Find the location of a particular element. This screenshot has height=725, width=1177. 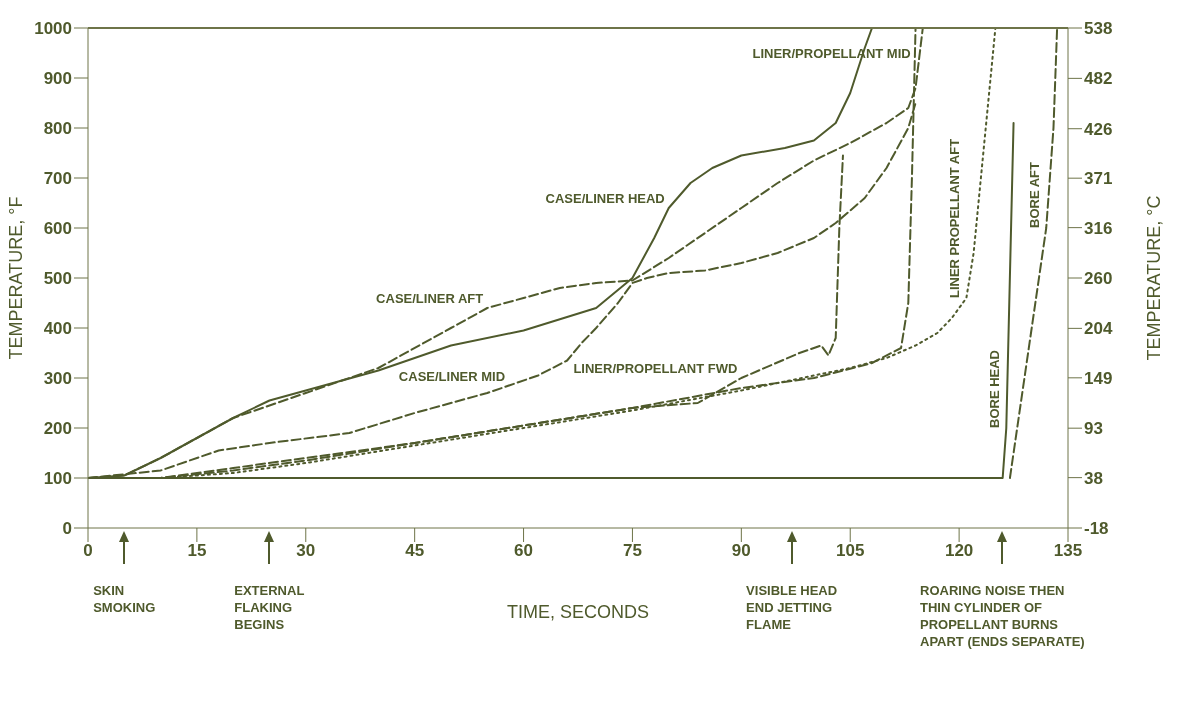

annotation: LINER/PROPELLANT FWD is located at coordinates (655, 368).